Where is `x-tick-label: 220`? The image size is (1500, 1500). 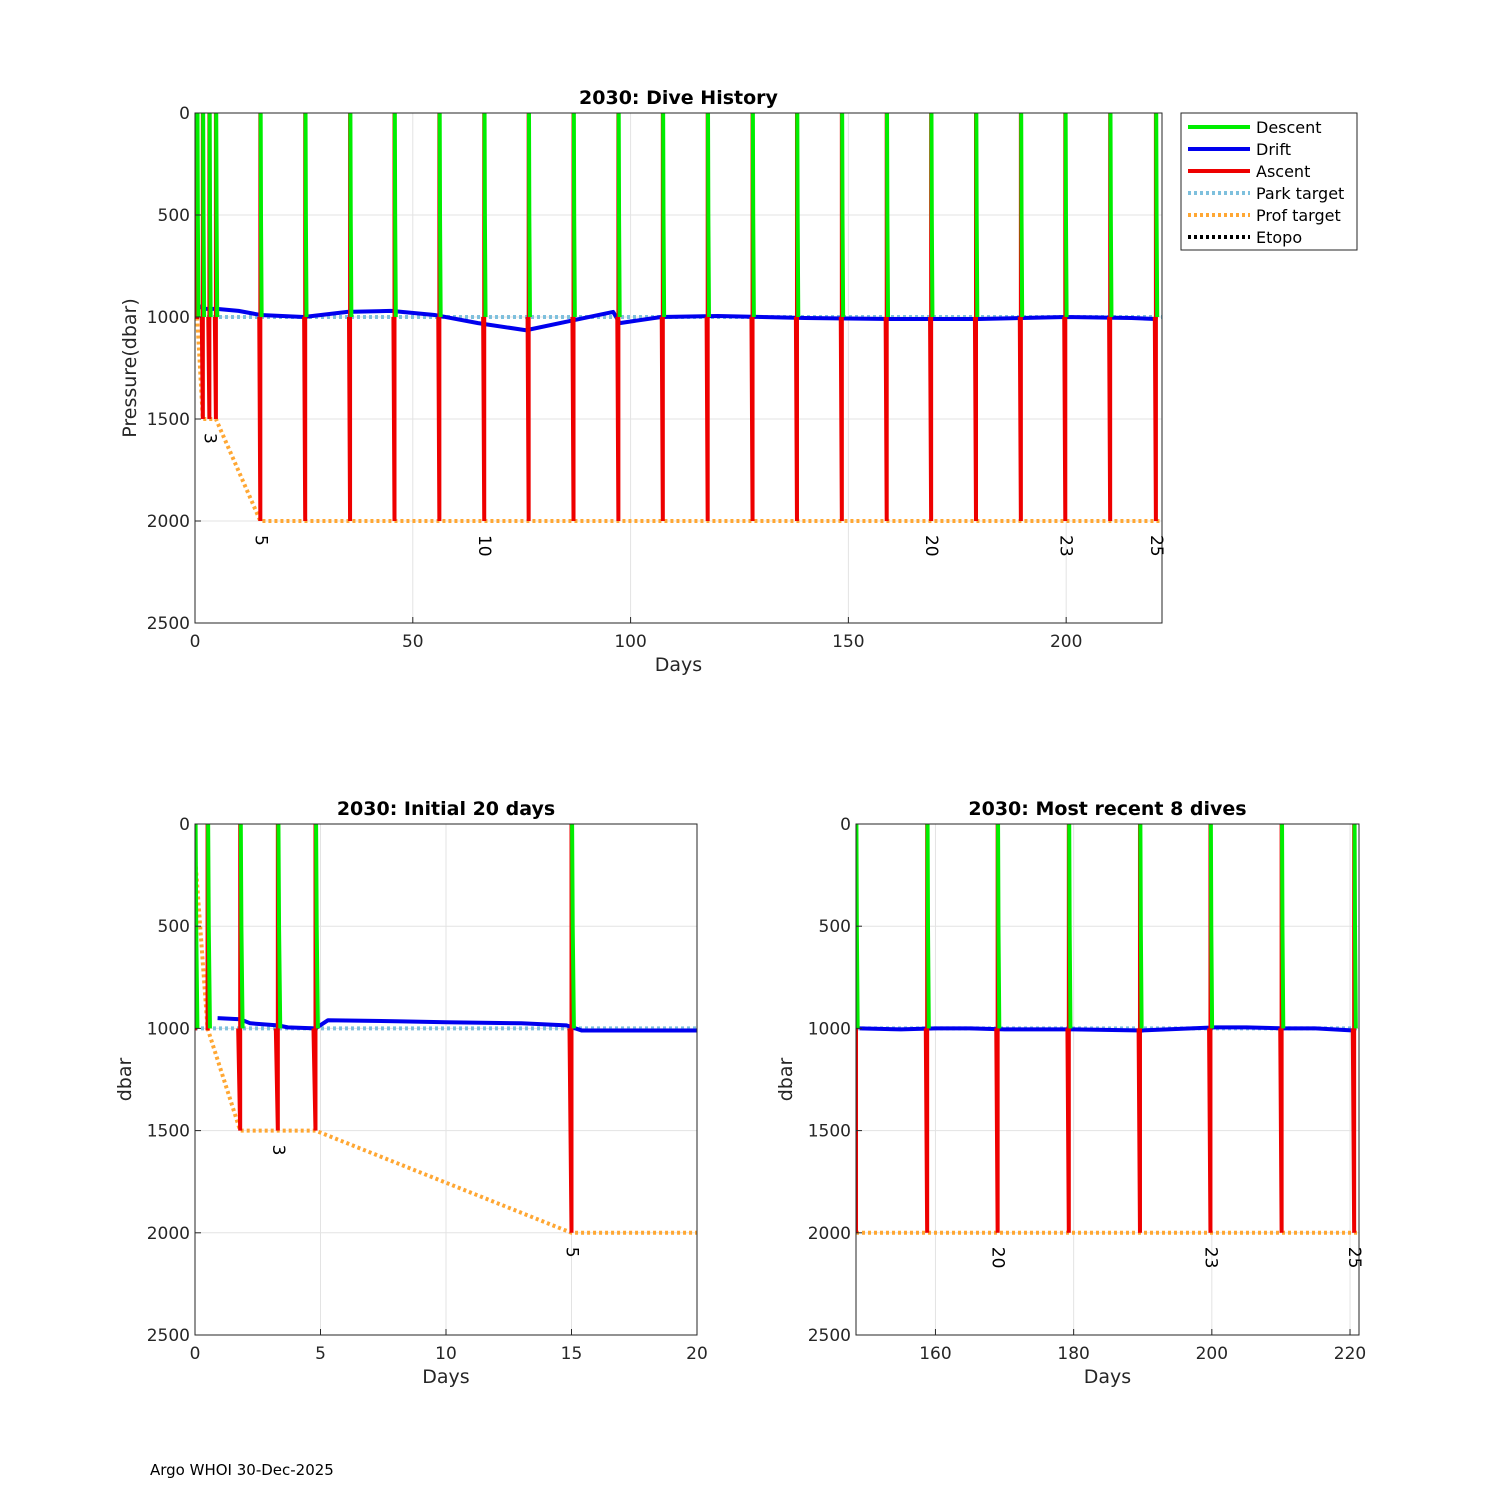 x-tick-label: 220 is located at coordinates (1350, 1354).